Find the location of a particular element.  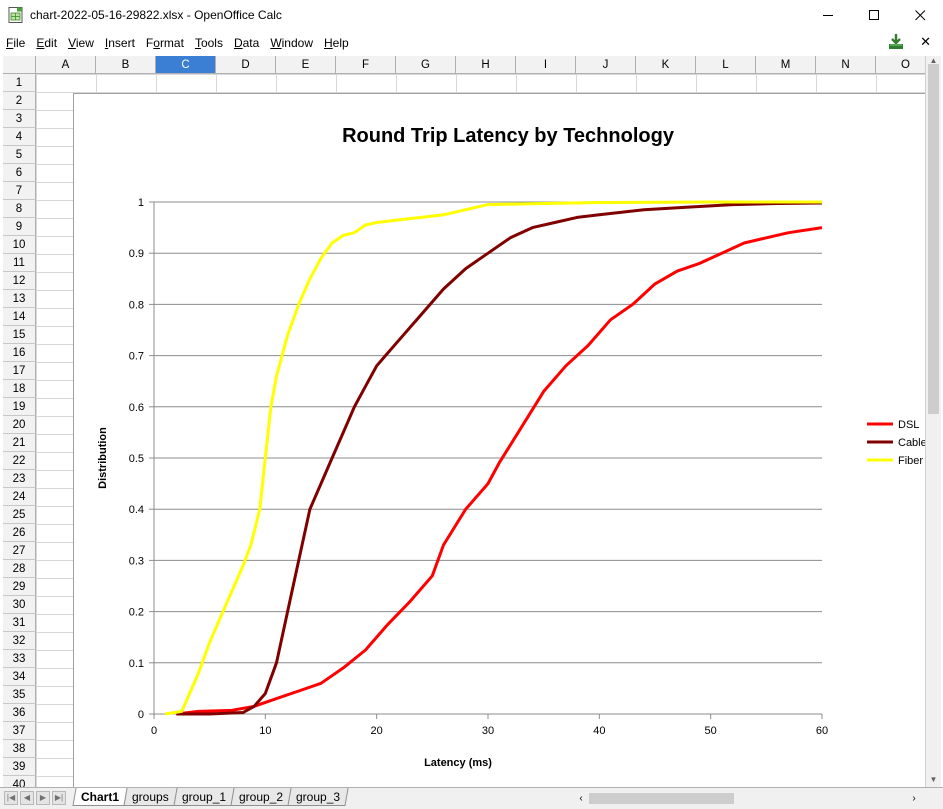

scroll-right-icon: › is located at coordinates (914, 798).